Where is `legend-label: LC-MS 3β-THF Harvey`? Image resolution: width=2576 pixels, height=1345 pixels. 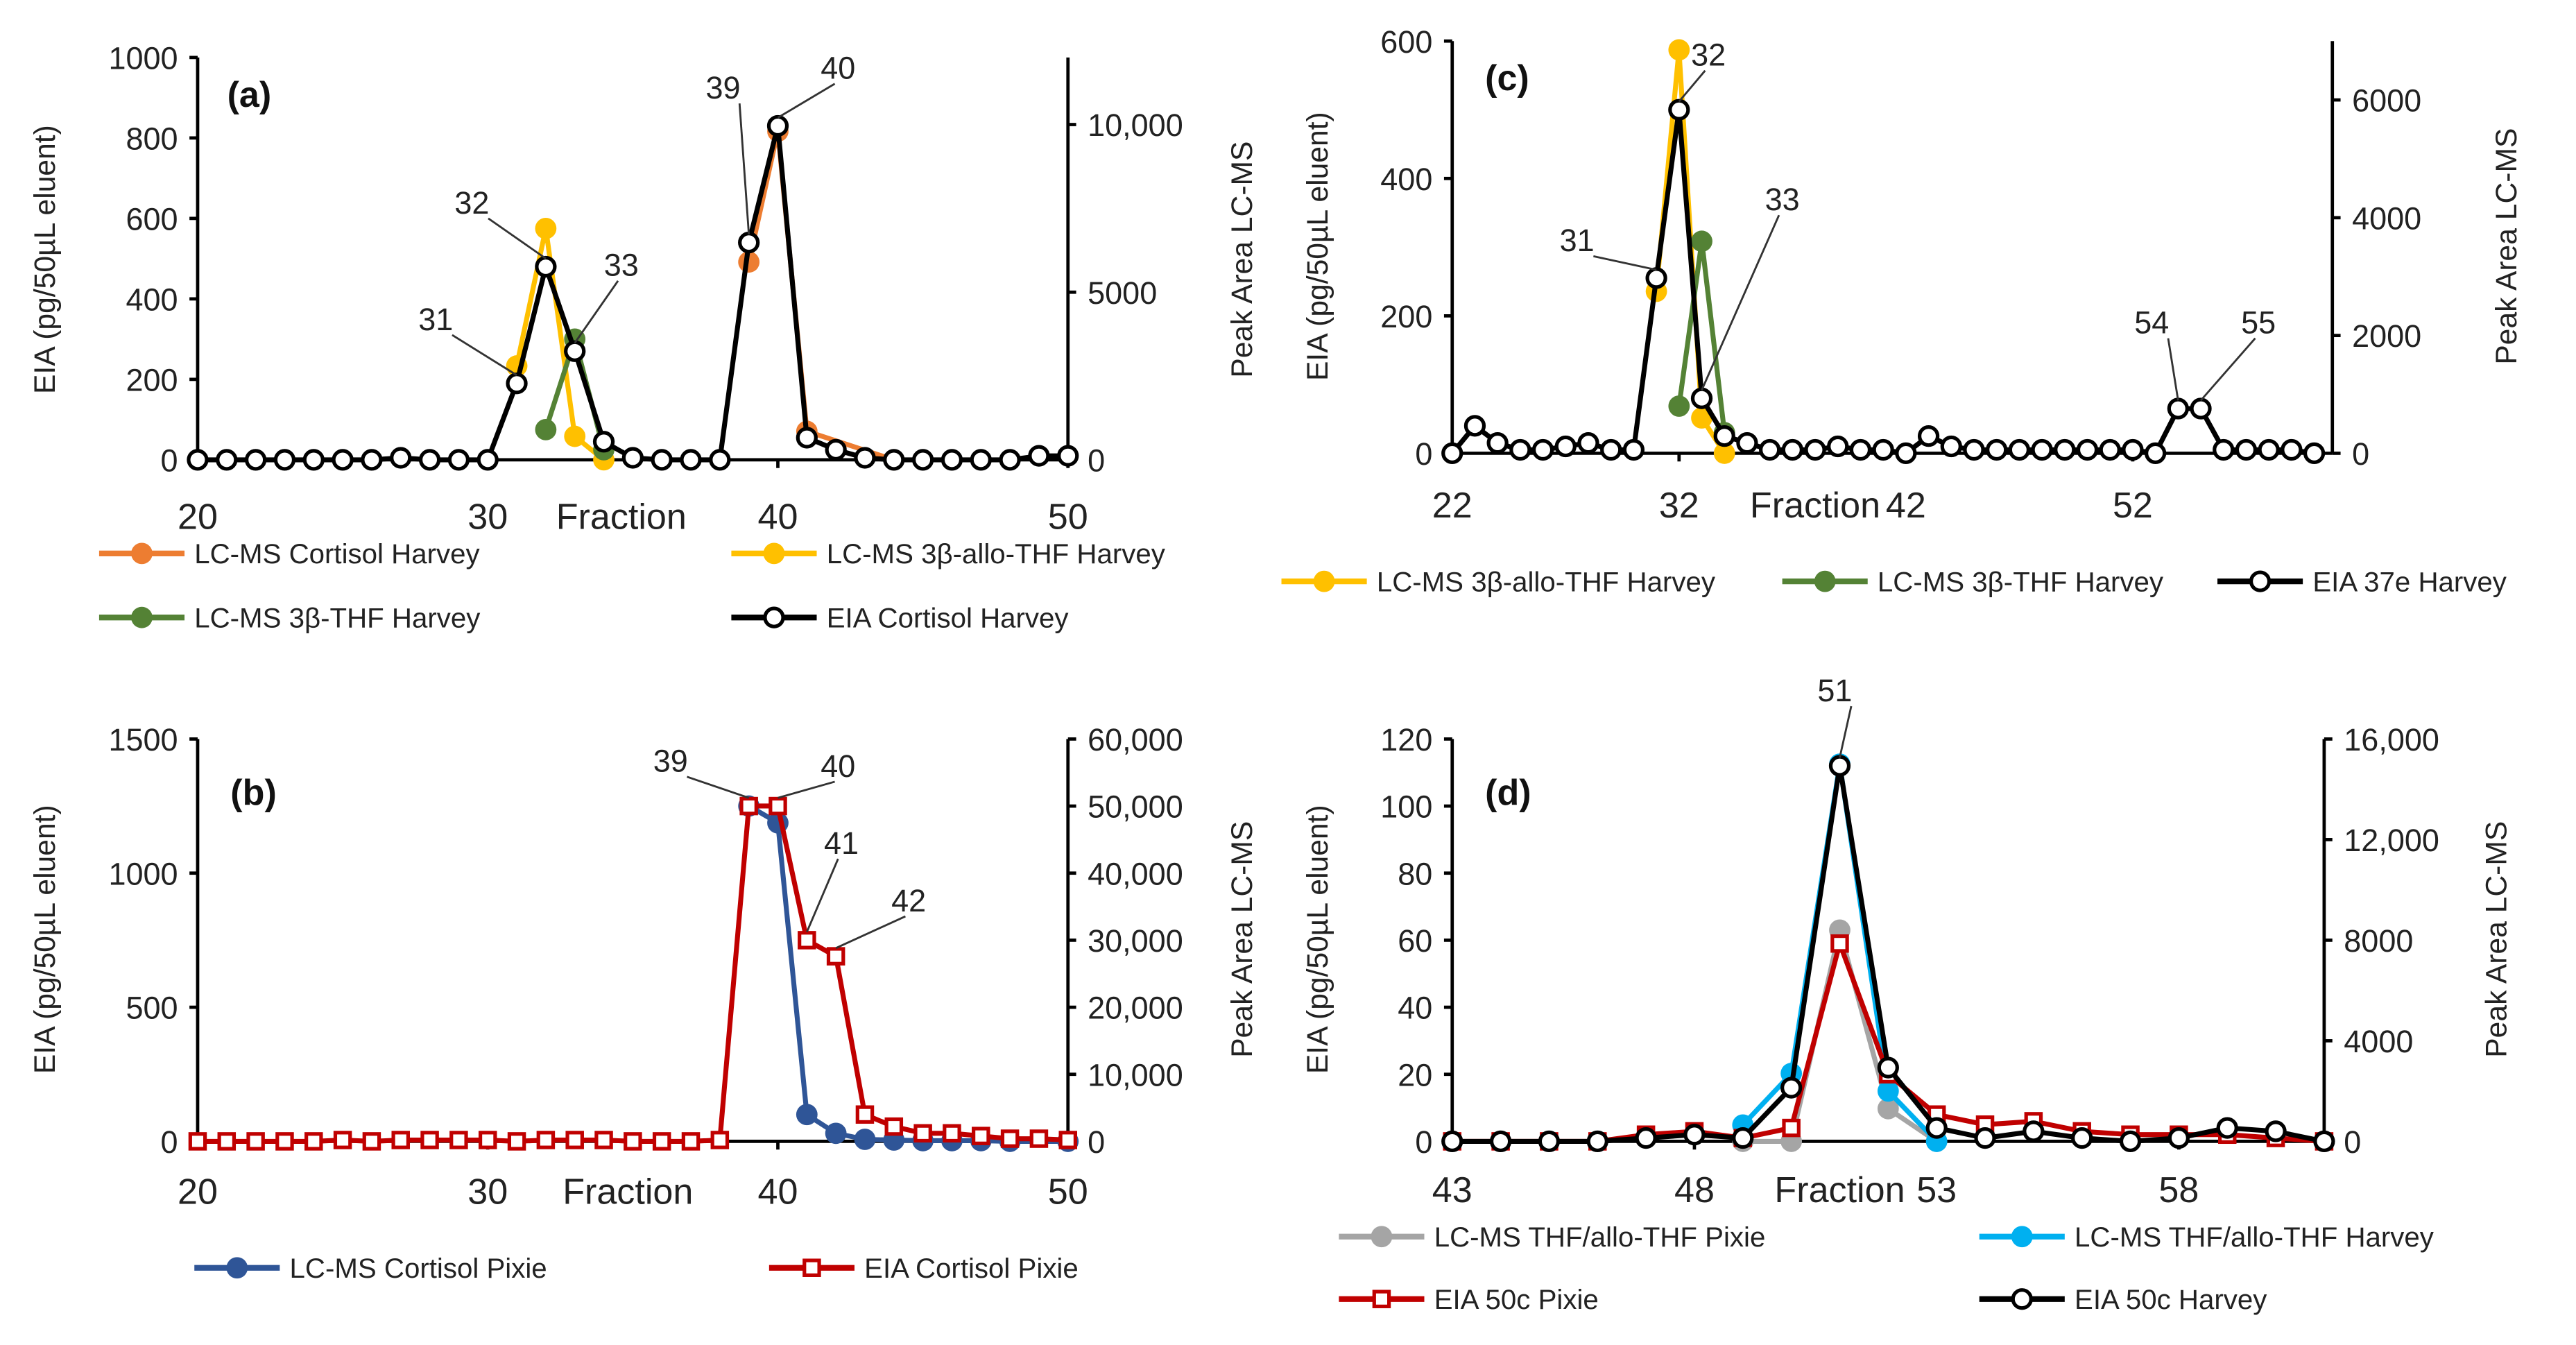
legend-label: LC-MS 3β-THF Harvey is located at coordinates (2021, 581).